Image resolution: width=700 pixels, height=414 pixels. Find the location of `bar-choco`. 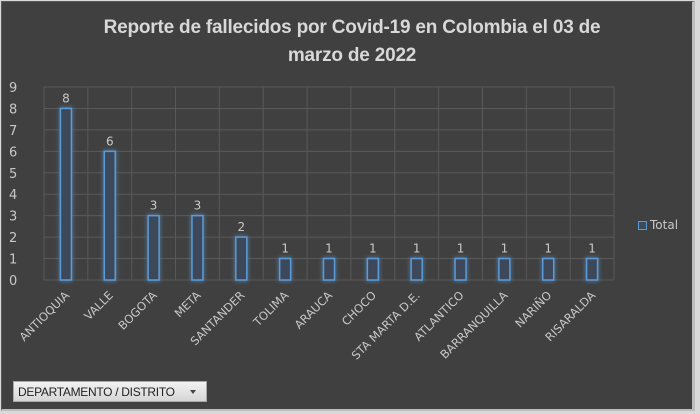

bar-choco is located at coordinates (373, 269).